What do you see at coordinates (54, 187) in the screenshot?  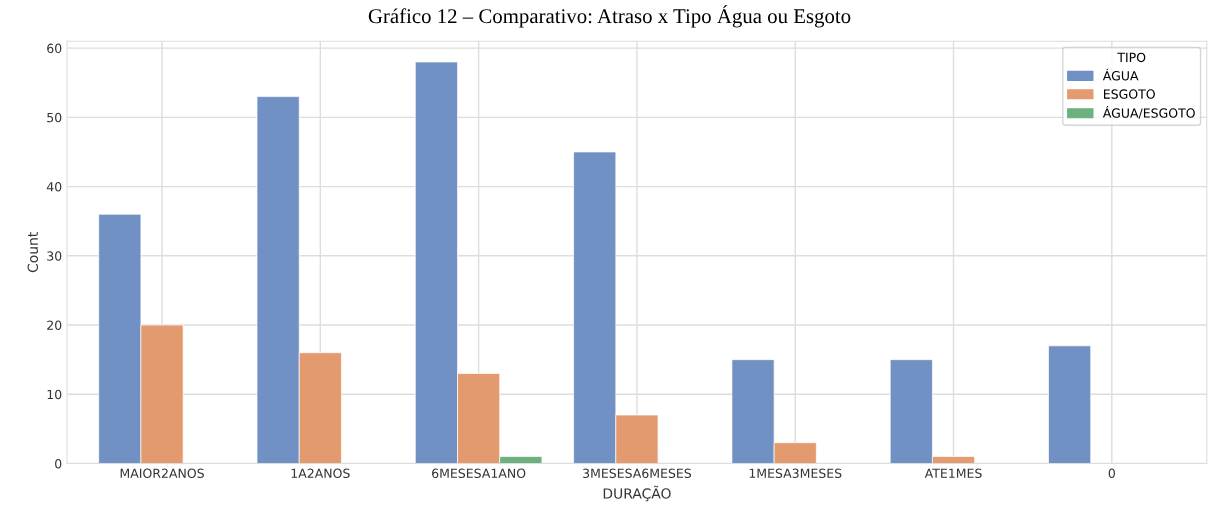 I see `y-tick-label: 40` at bounding box center [54, 187].